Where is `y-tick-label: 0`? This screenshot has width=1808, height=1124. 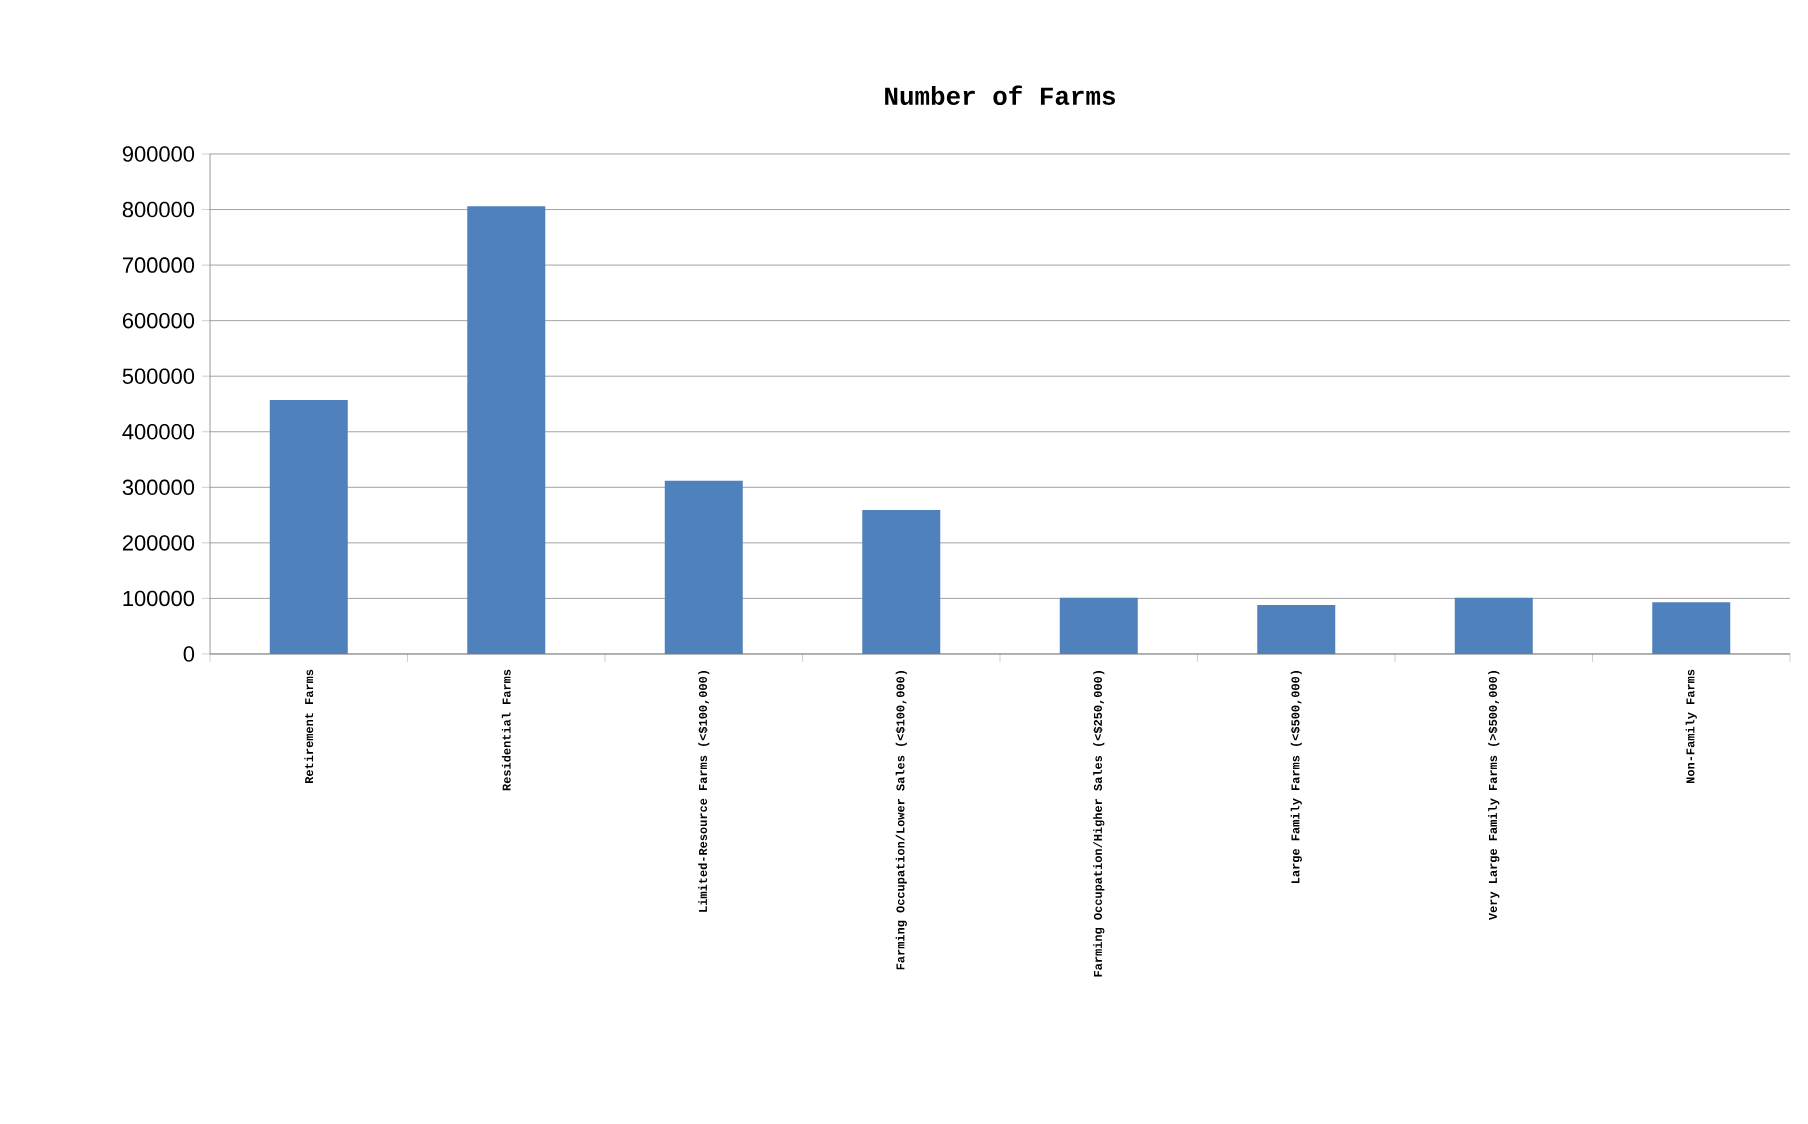
y-tick-label: 0 is located at coordinates (189, 654).